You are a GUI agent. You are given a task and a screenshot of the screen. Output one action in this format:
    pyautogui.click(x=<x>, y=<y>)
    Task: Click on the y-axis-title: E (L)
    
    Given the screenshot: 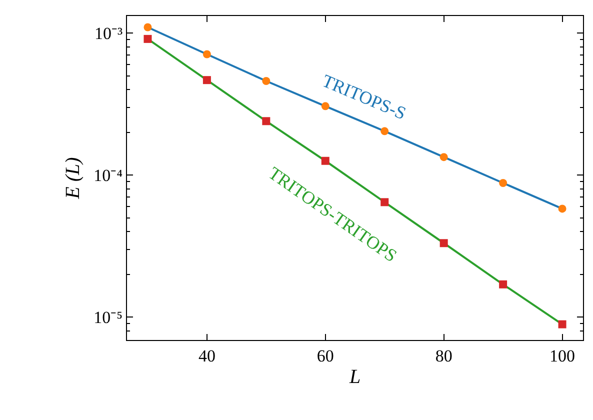 What is the action you would take?
    pyautogui.click(x=73, y=178)
    